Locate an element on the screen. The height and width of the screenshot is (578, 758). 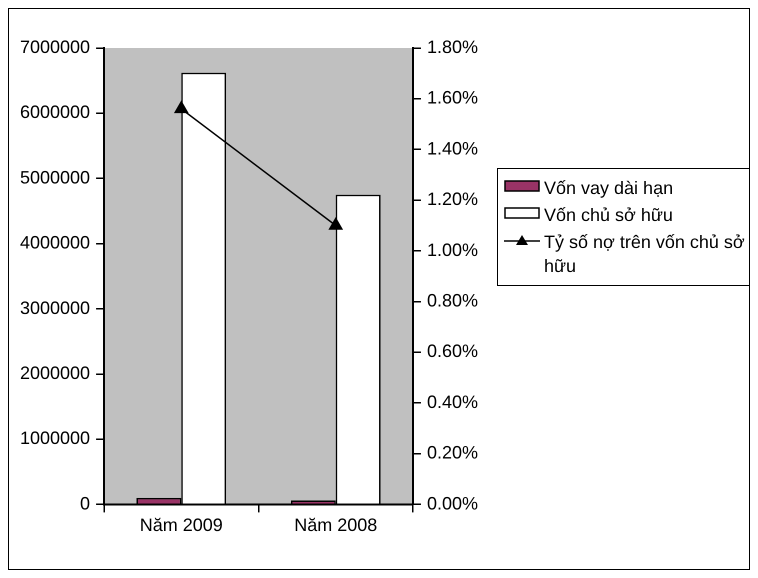
legend-label: Tỷ số nợ trên vốn chủ sở hữu is located at coordinates (645, 254).